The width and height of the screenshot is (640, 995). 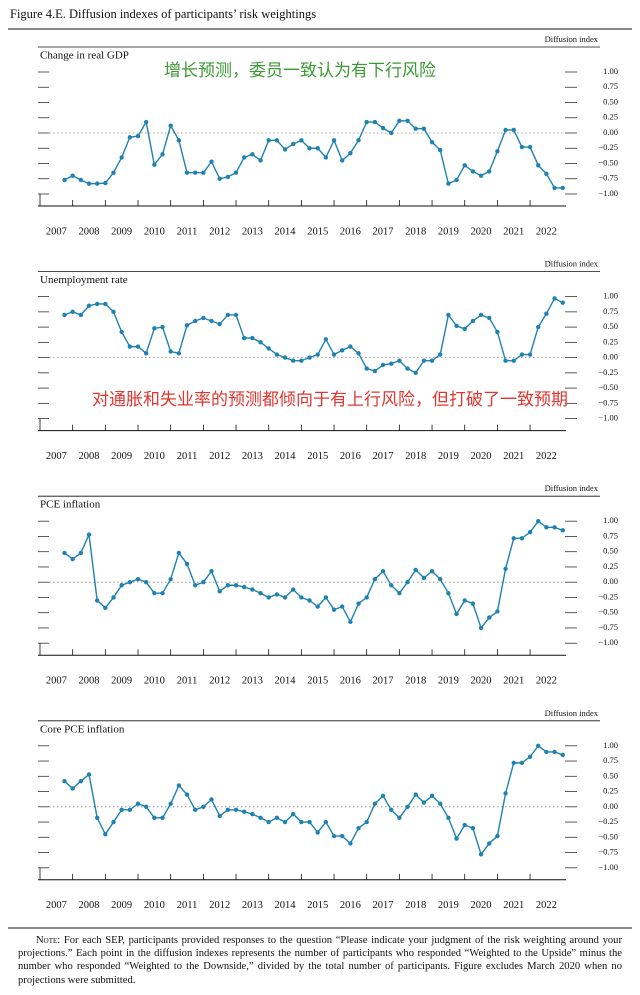 I want to click on x-tick-label: 2009, so click(x=121, y=681).